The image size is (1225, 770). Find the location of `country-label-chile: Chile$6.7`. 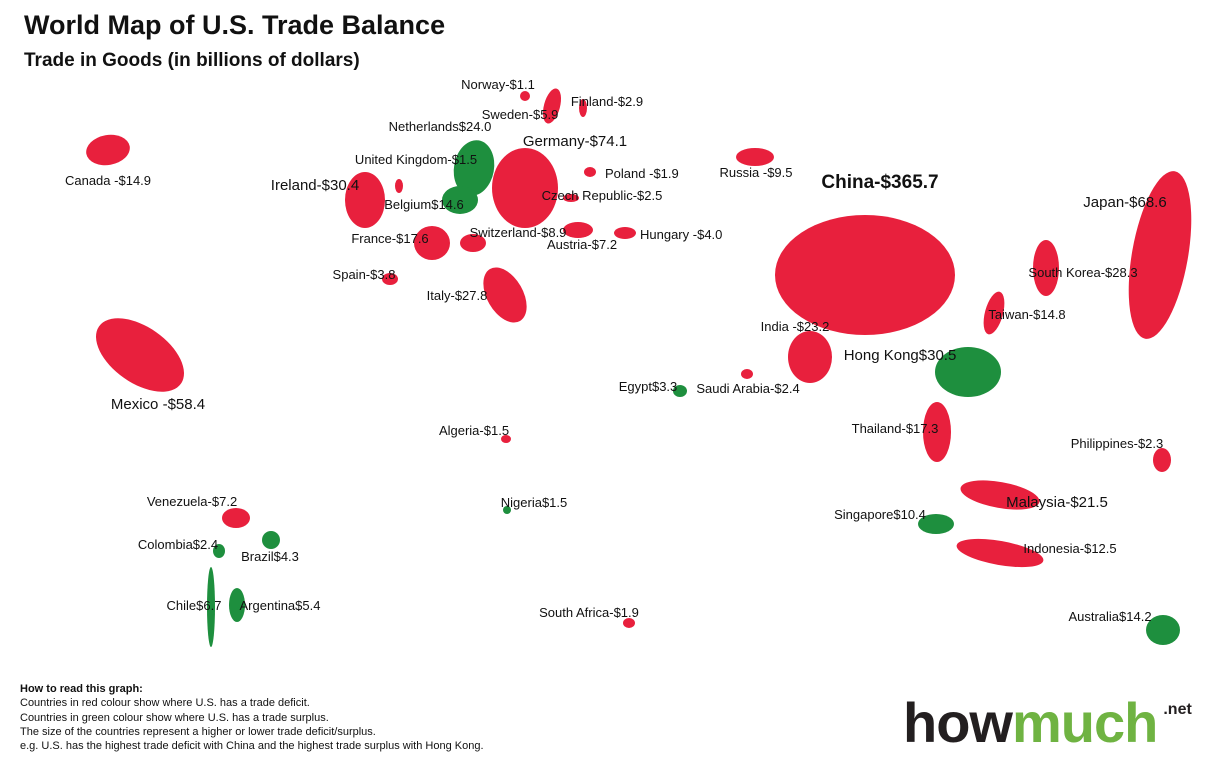

country-label-chile: Chile$6.7 is located at coordinates (194, 606).